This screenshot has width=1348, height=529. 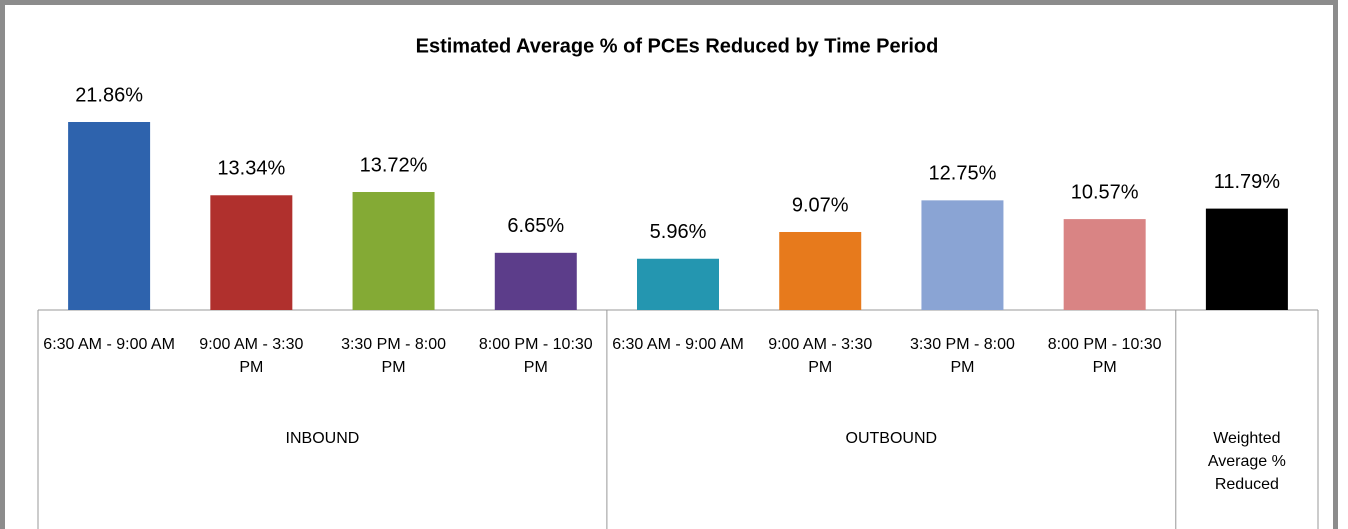 What do you see at coordinates (1246, 461) in the screenshot?
I see `group-label: Weighted Average % Reduced` at bounding box center [1246, 461].